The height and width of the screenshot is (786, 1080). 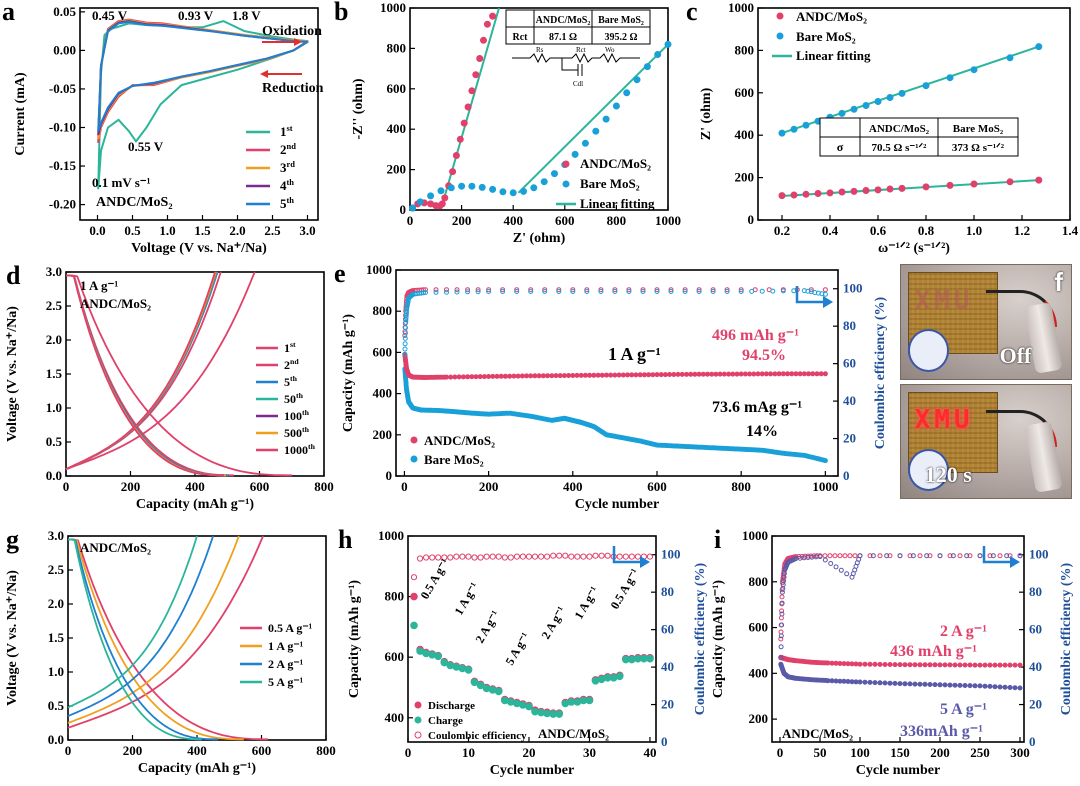 I want to click on panel-letter-a: a, so click(x=8, y=13).